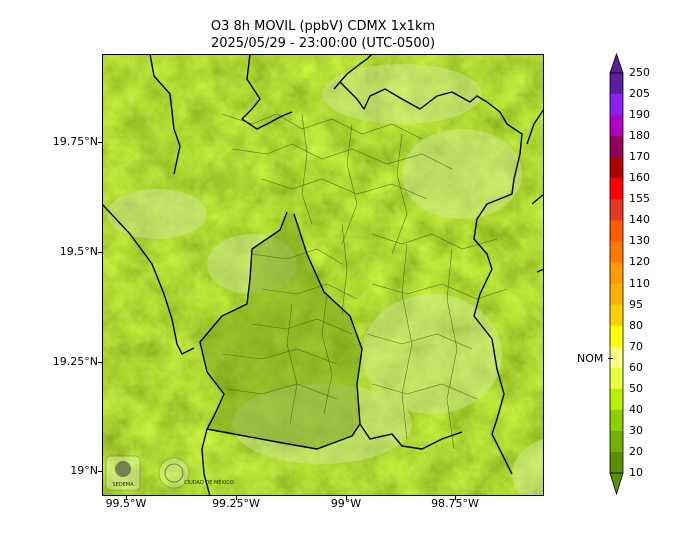 This screenshot has width=700, height=550. What do you see at coordinates (84, 470) in the screenshot?
I see `y-tick-label: 19°N` at bounding box center [84, 470].